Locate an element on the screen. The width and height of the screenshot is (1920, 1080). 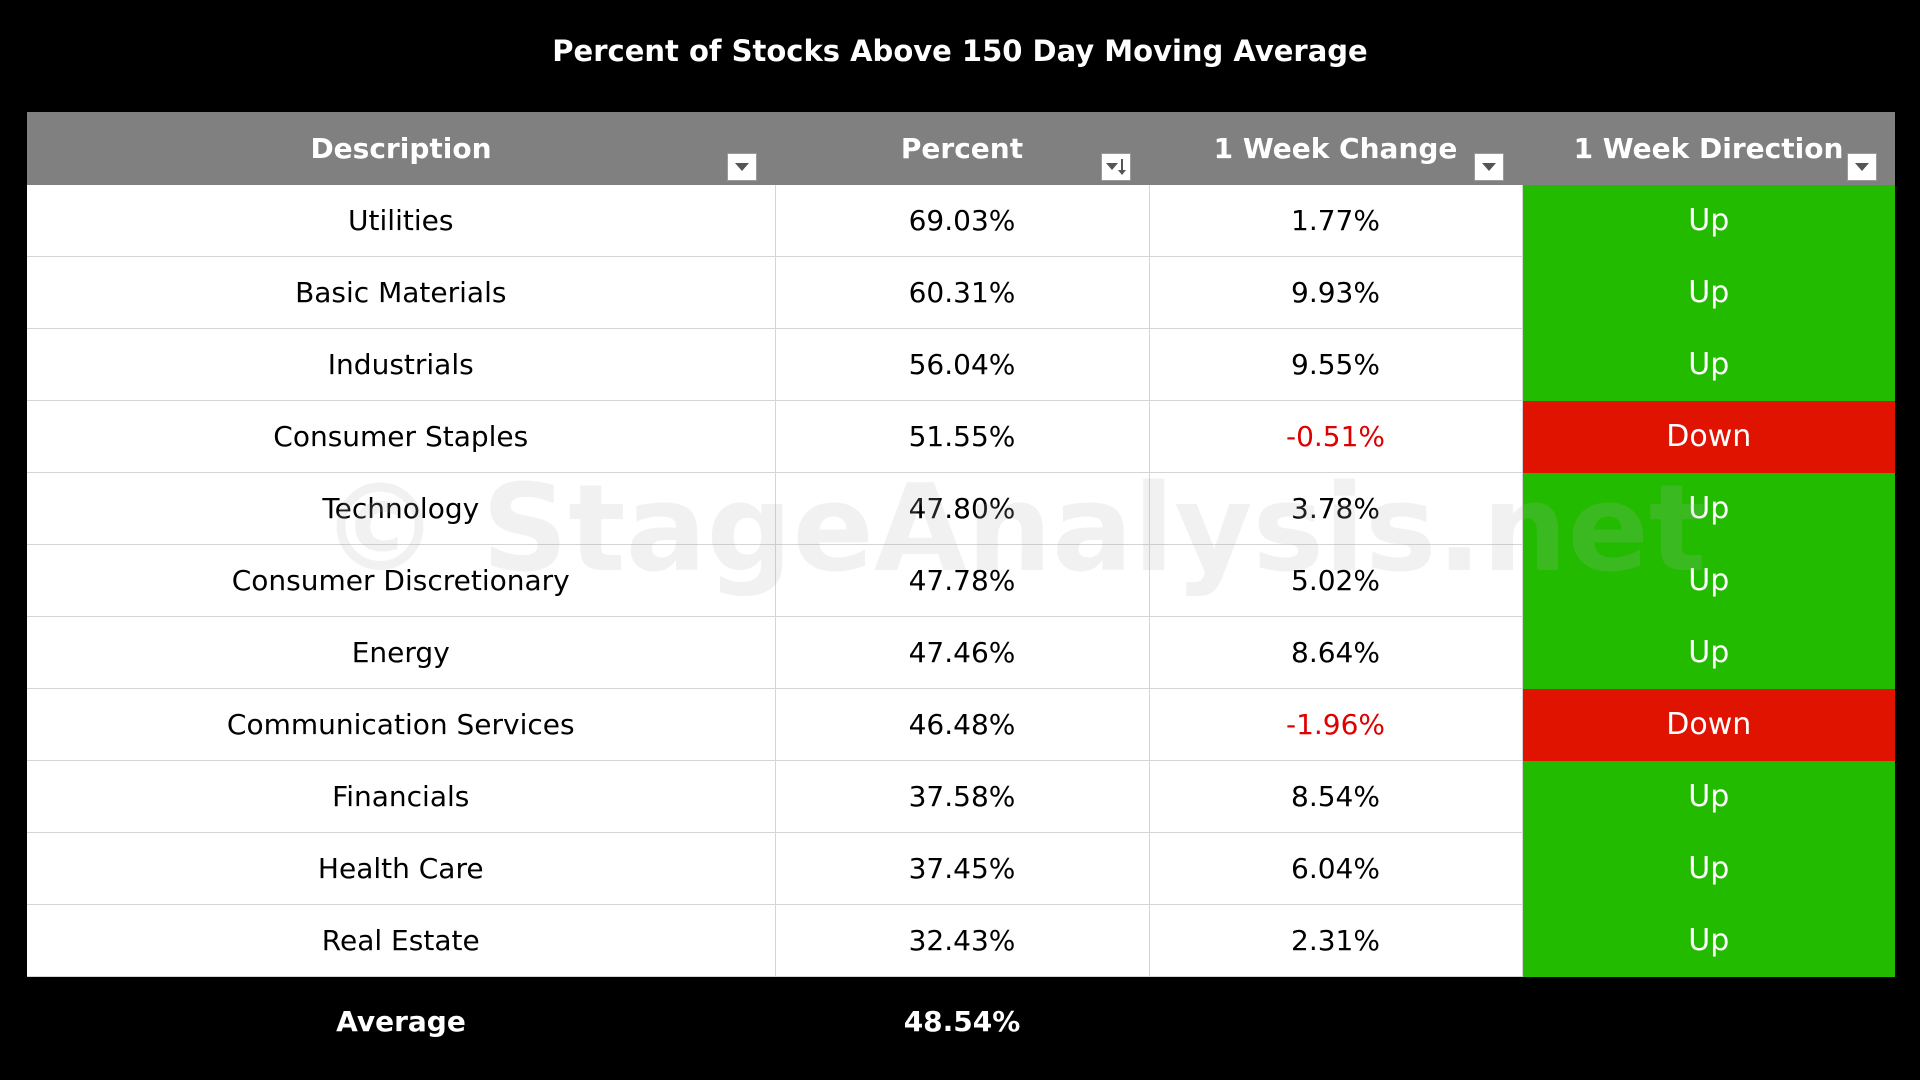
footer-average-percent: 48.54% is located at coordinates (962, 1020).